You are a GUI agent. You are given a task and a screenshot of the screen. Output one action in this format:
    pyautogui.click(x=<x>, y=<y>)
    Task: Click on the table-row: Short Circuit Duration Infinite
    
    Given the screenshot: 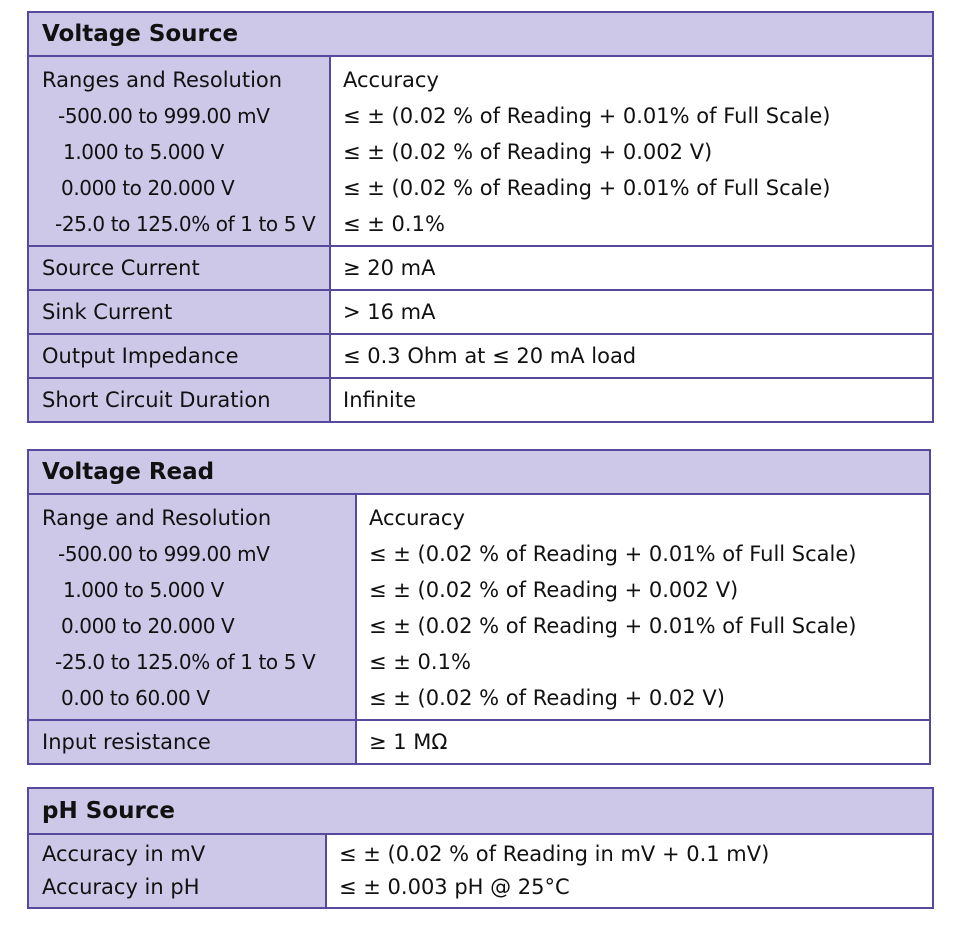 What is the action you would take?
    pyautogui.click(x=480, y=400)
    